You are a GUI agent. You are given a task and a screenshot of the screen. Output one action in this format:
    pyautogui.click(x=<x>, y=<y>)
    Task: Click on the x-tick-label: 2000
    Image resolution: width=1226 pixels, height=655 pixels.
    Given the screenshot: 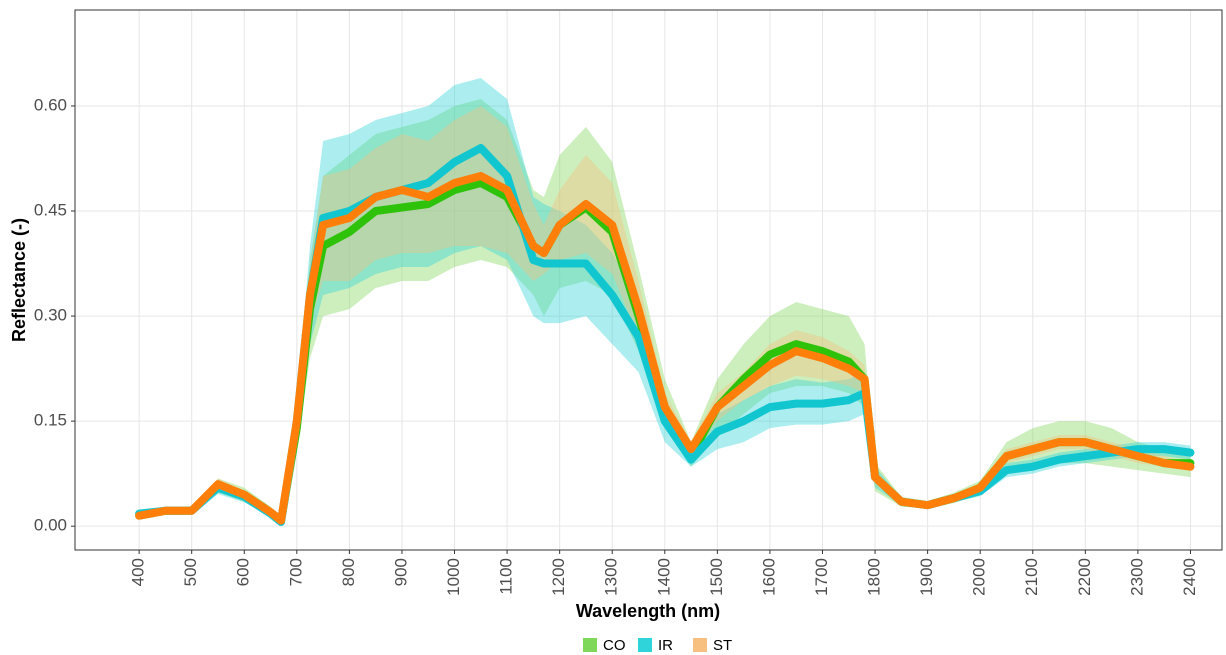 What is the action you would take?
    pyautogui.click(x=979, y=577)
    